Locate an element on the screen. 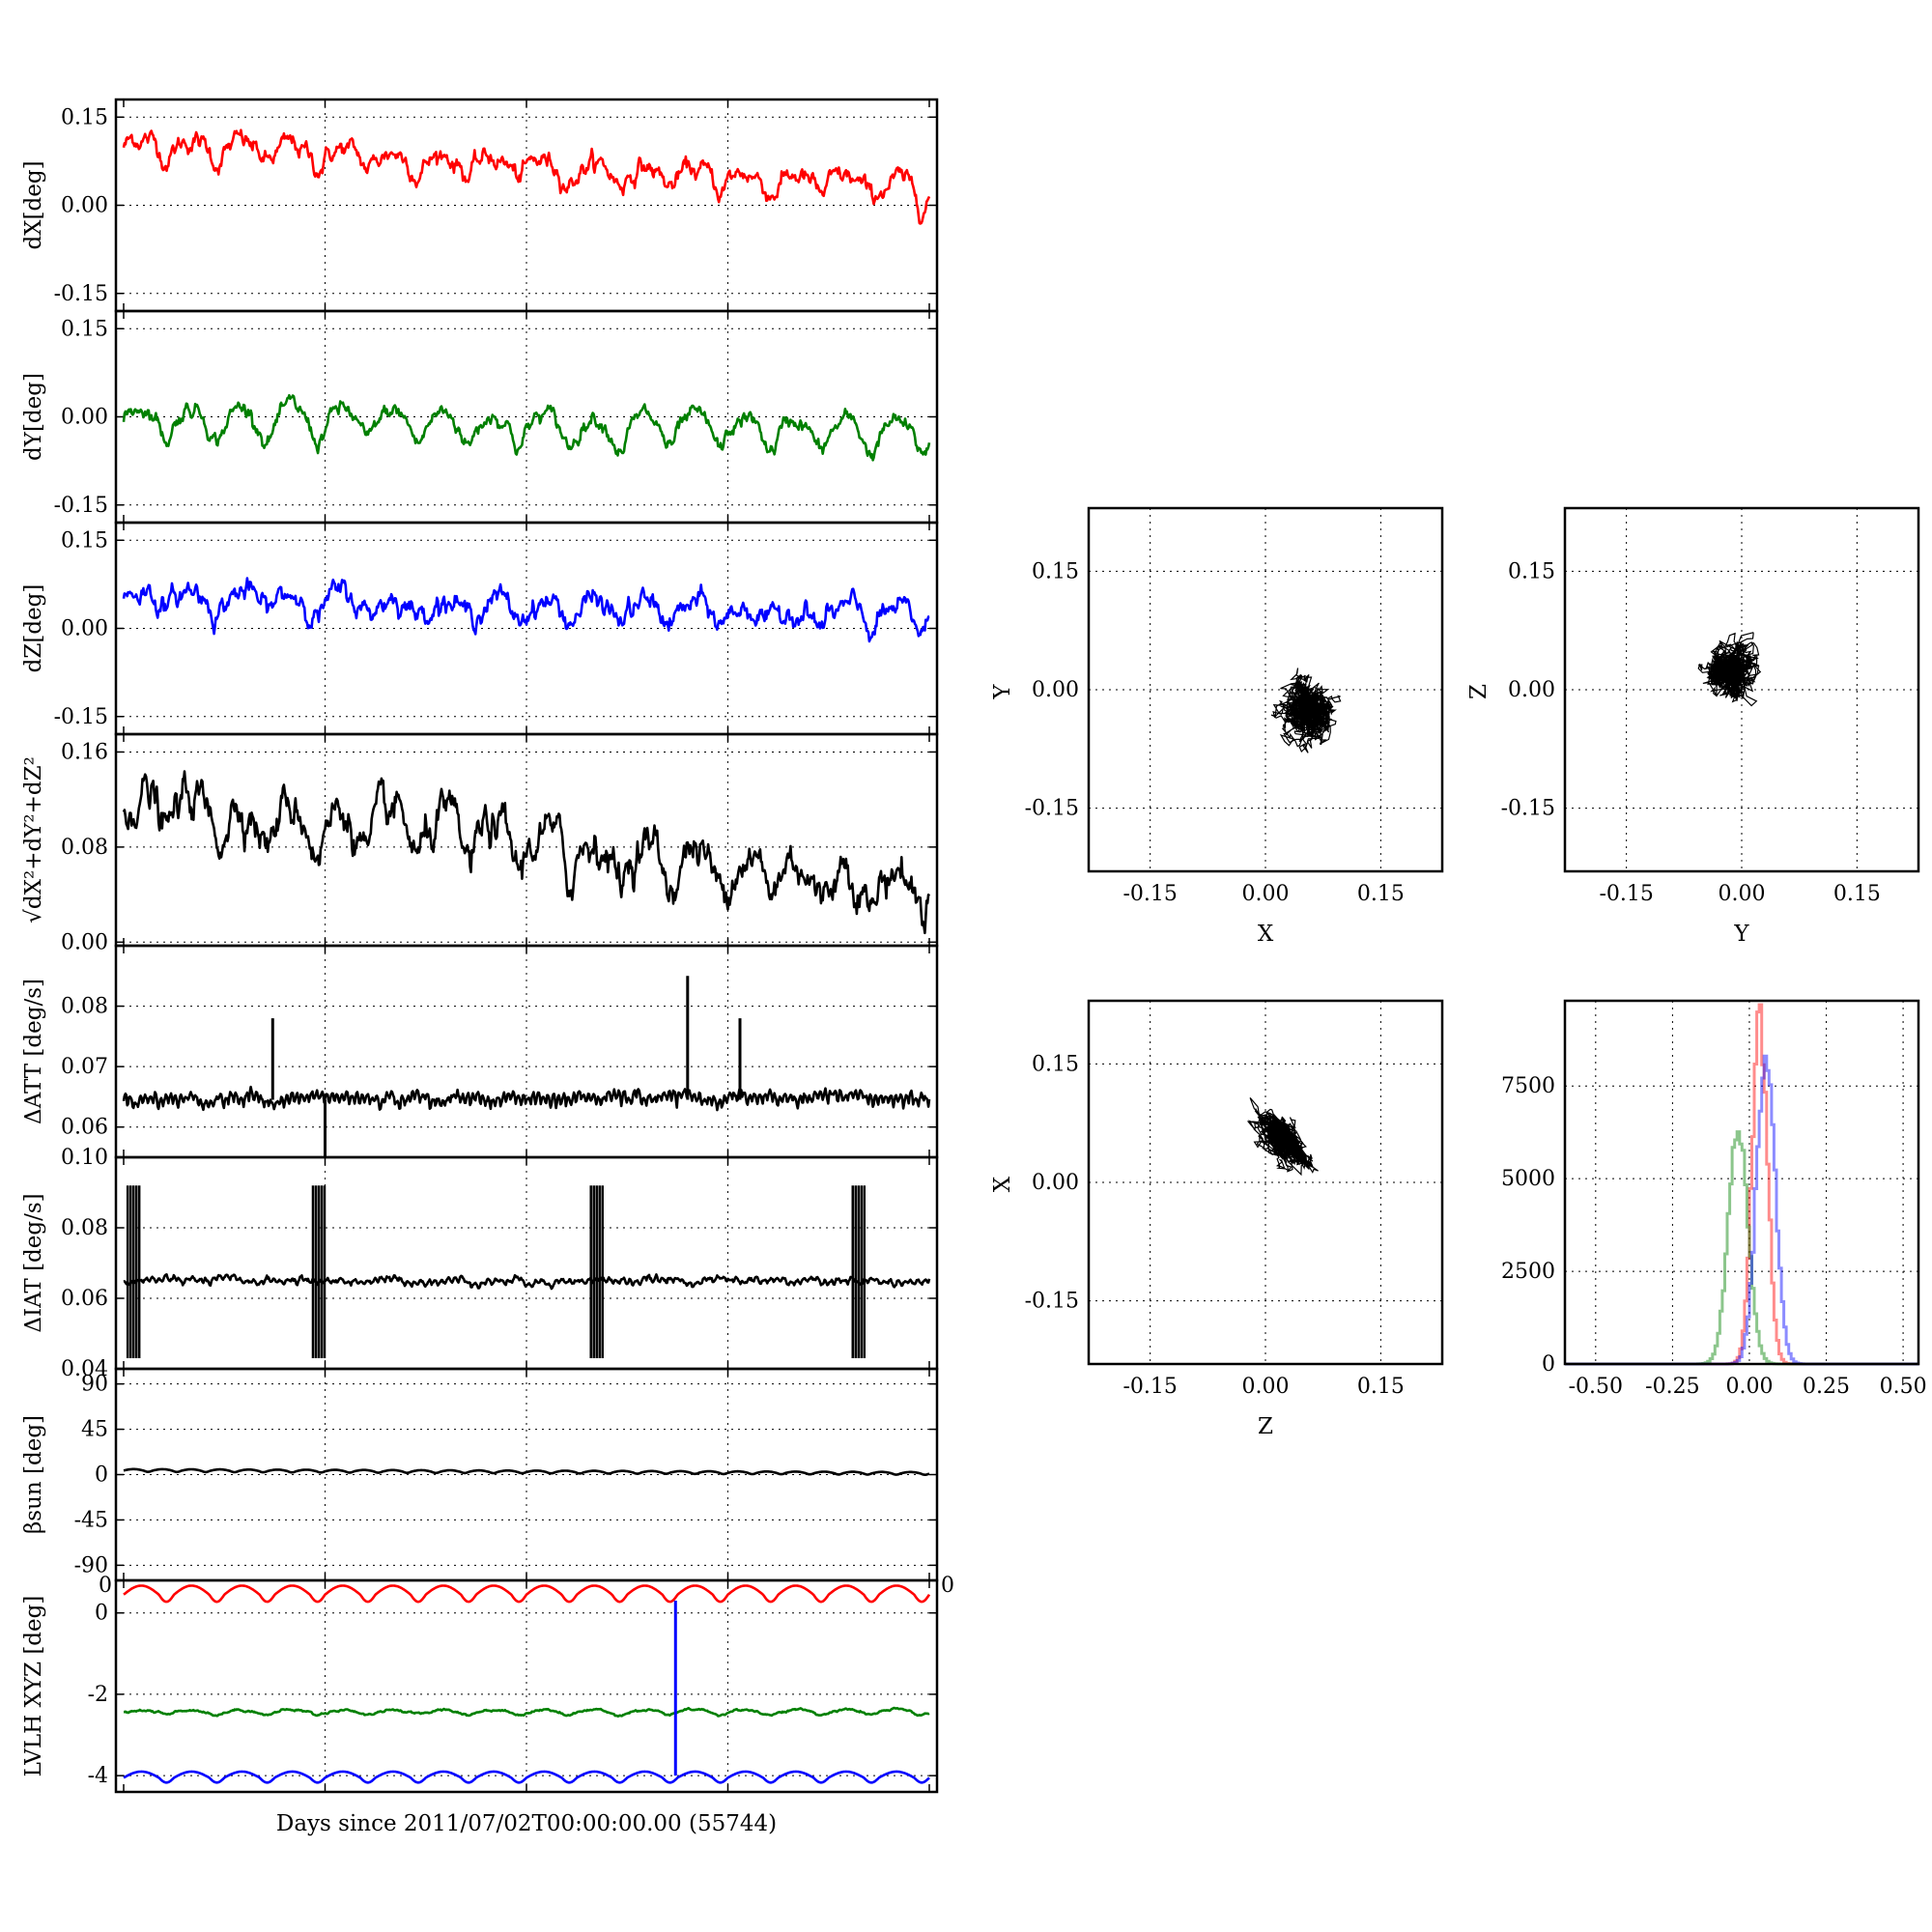 The width and height of the screenshot is (1932, 1932). y-tick-label: 7500 is located at coordinates (1528, 1086).